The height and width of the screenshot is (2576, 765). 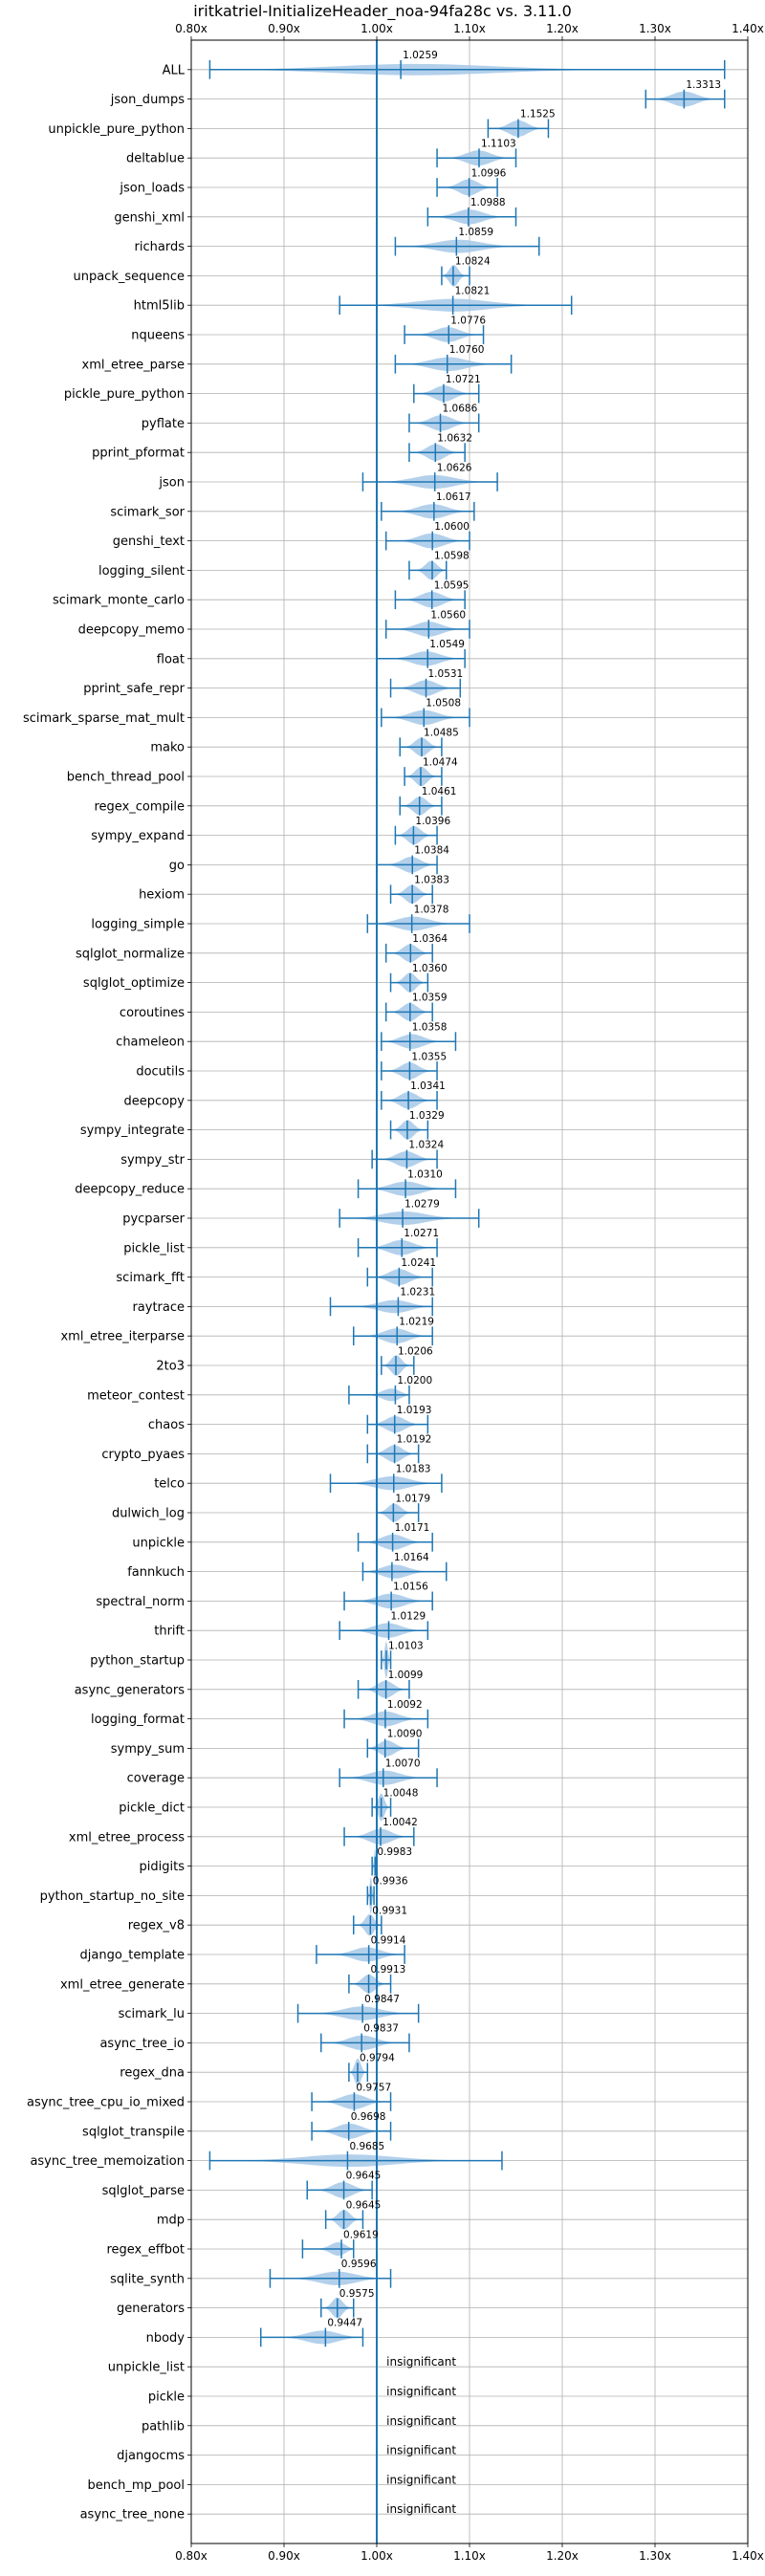 I want to click on mean-value-label: 1.0192, so click(x=415, y=1440).